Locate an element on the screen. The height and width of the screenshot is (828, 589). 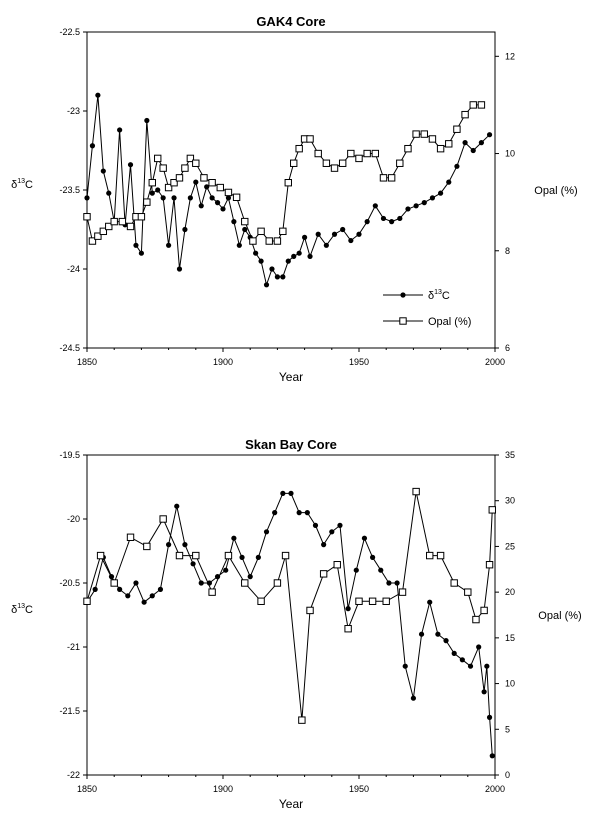
y-left-axis-label: δ13C is located at coordinates (22, 184).